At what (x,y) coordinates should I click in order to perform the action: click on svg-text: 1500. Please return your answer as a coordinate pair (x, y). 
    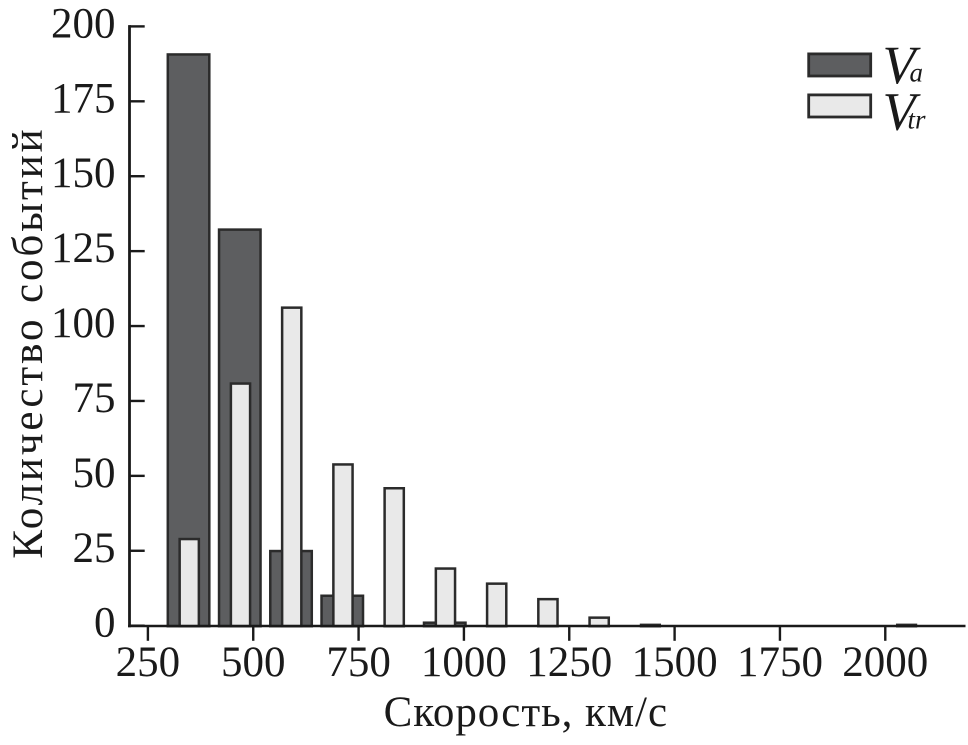
    Looking at the image, I should click on (675, 662).